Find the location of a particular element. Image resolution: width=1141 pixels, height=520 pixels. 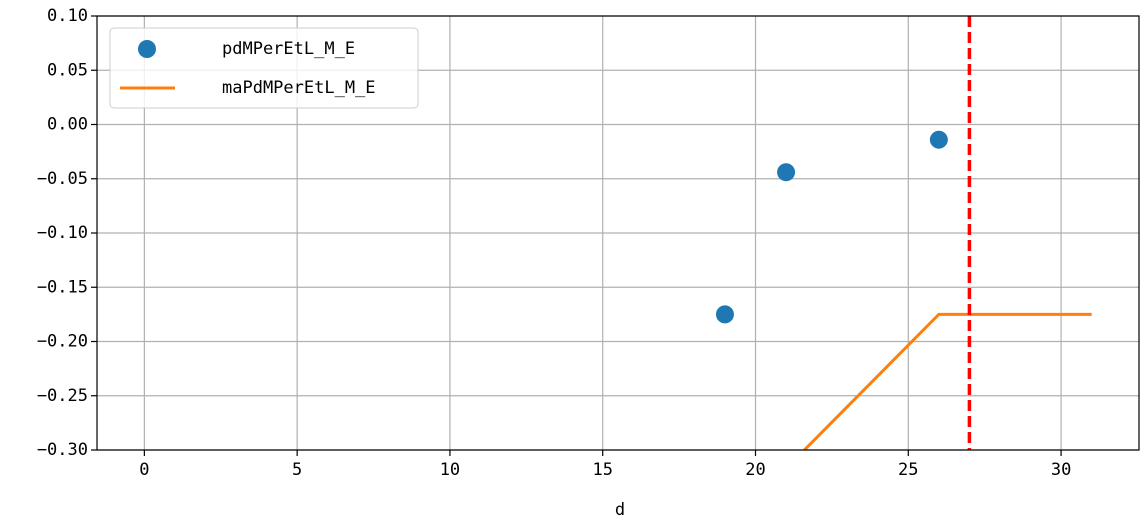

legend: pdMPerEtL_M_E maPdMPerEtL_M_E is located at coordinates (264, 68).